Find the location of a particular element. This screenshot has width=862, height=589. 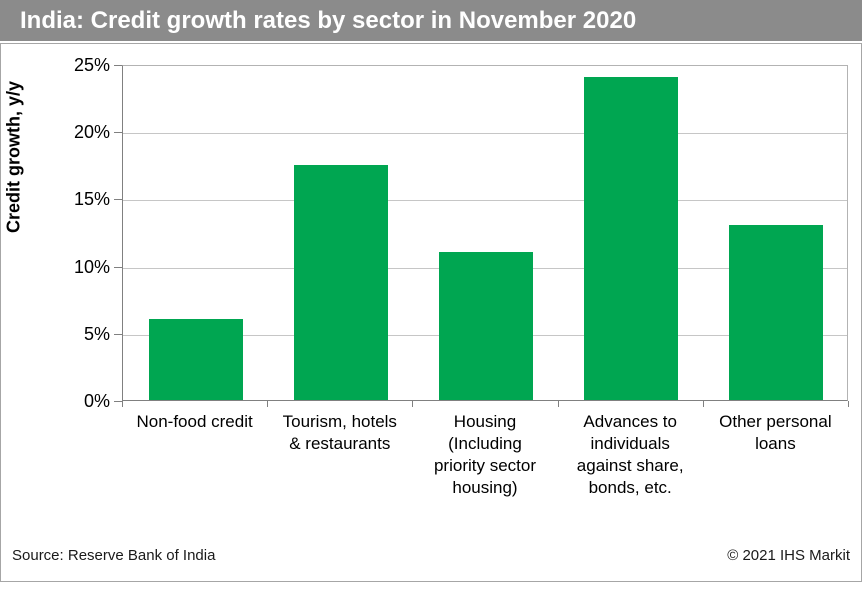

x-category-label: Other personal loans is located at coordinates (775, 432).